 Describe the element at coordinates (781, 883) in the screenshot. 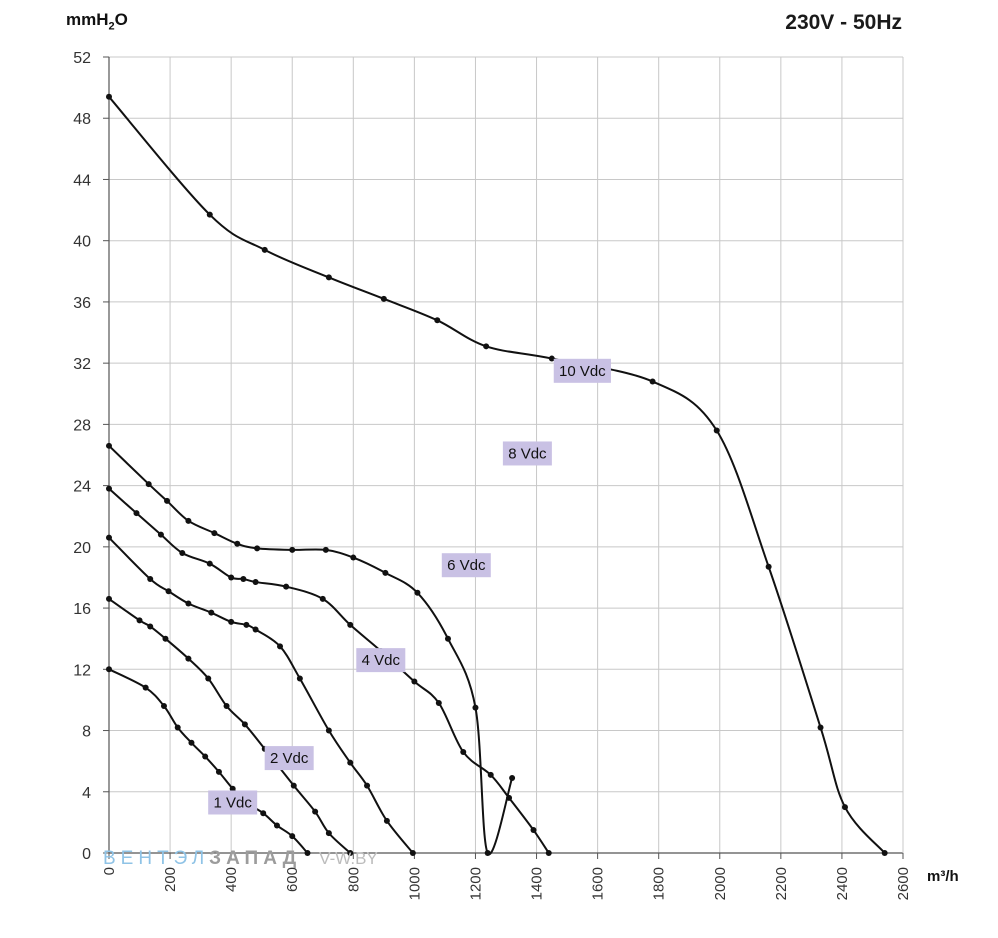

I see `x-tick-label: 2200` at that location.